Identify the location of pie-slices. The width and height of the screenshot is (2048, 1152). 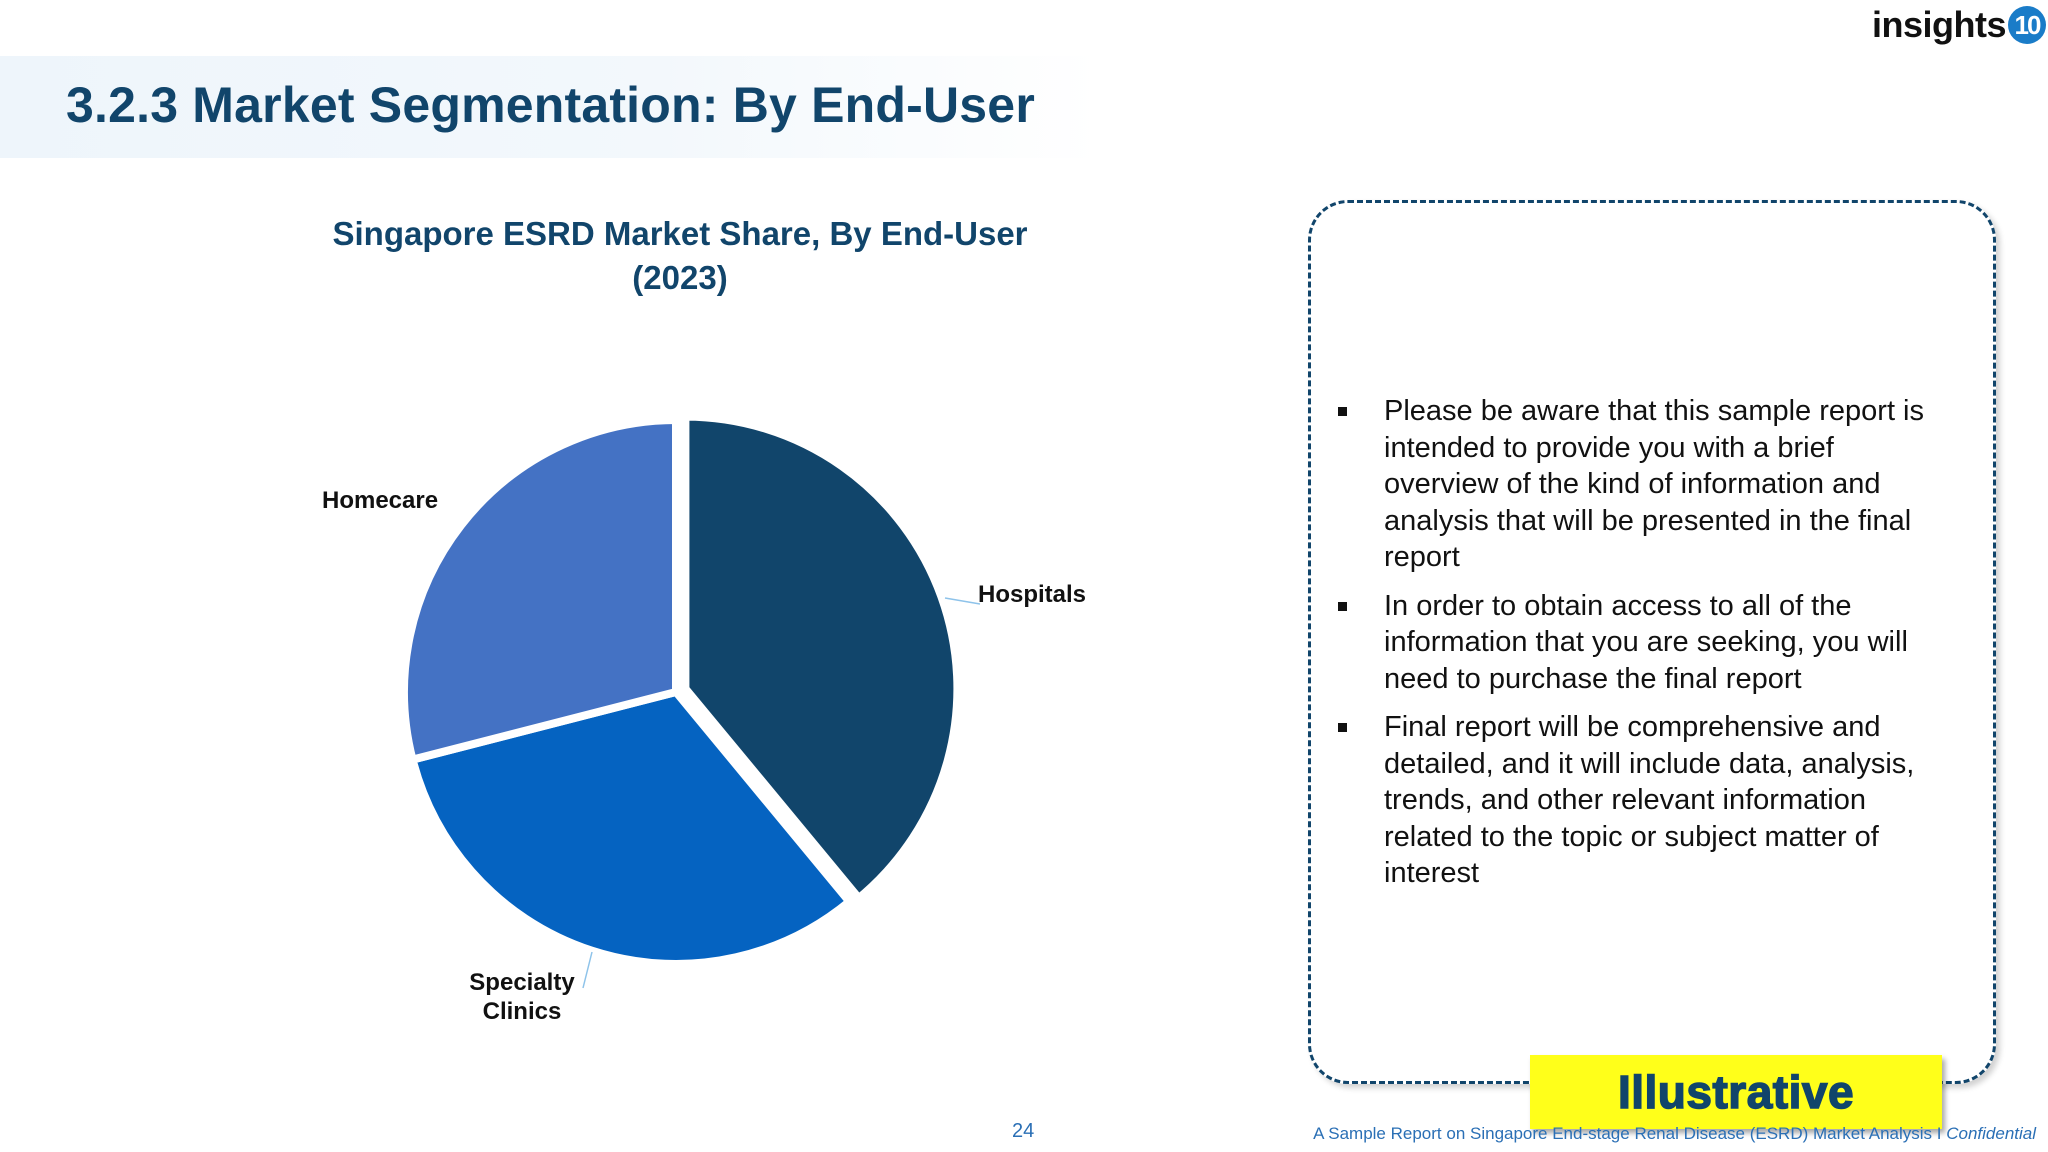
(681, 690).